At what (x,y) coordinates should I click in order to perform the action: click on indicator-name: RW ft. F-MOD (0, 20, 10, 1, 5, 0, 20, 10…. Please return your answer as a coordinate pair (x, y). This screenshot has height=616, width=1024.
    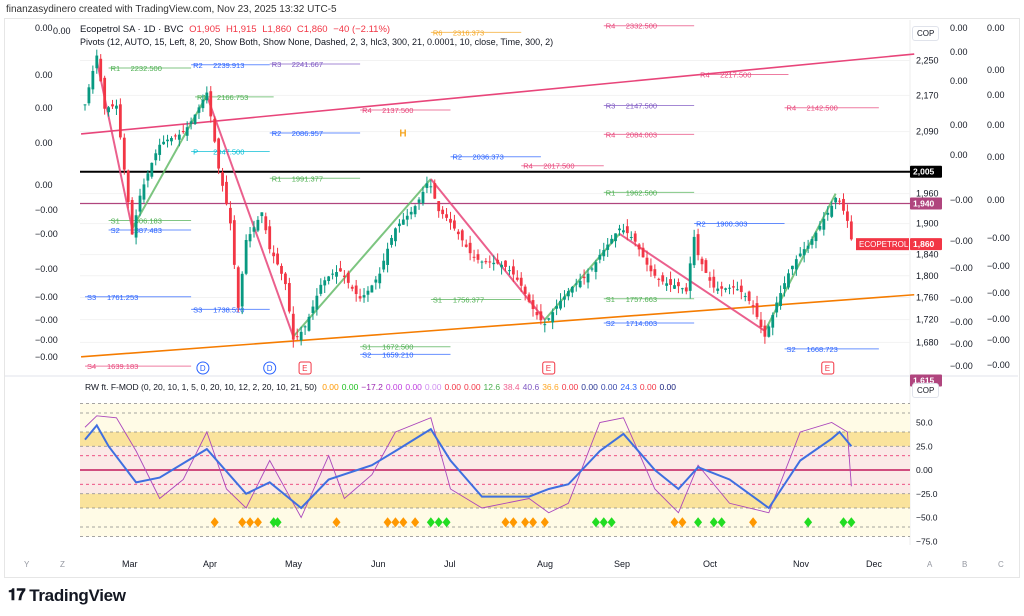
    Looking at the image, I should click on (201, 387).